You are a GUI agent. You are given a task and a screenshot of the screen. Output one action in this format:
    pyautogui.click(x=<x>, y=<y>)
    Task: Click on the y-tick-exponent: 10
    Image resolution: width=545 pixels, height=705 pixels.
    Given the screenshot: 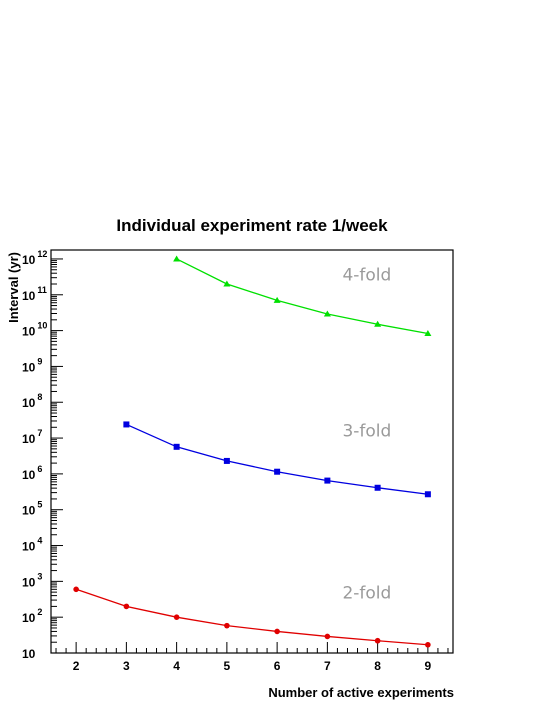 What is the action you would take?
    pyautogui.click(x=42, y=326)
    